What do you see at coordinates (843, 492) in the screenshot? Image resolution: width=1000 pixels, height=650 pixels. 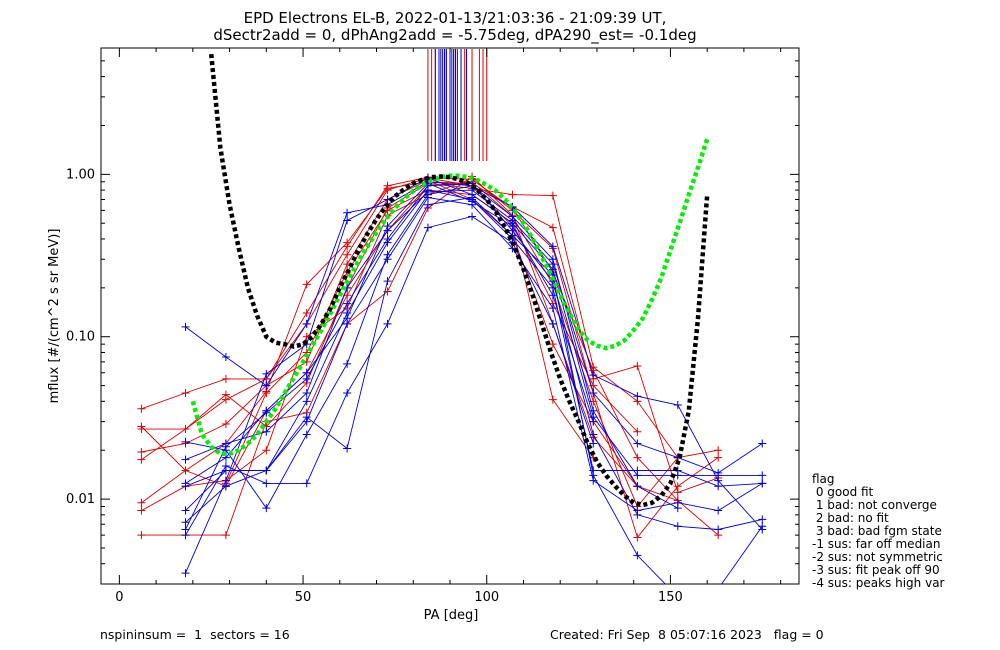 I see `legend-item: 0 good fit` at bounding box center [843, 492].